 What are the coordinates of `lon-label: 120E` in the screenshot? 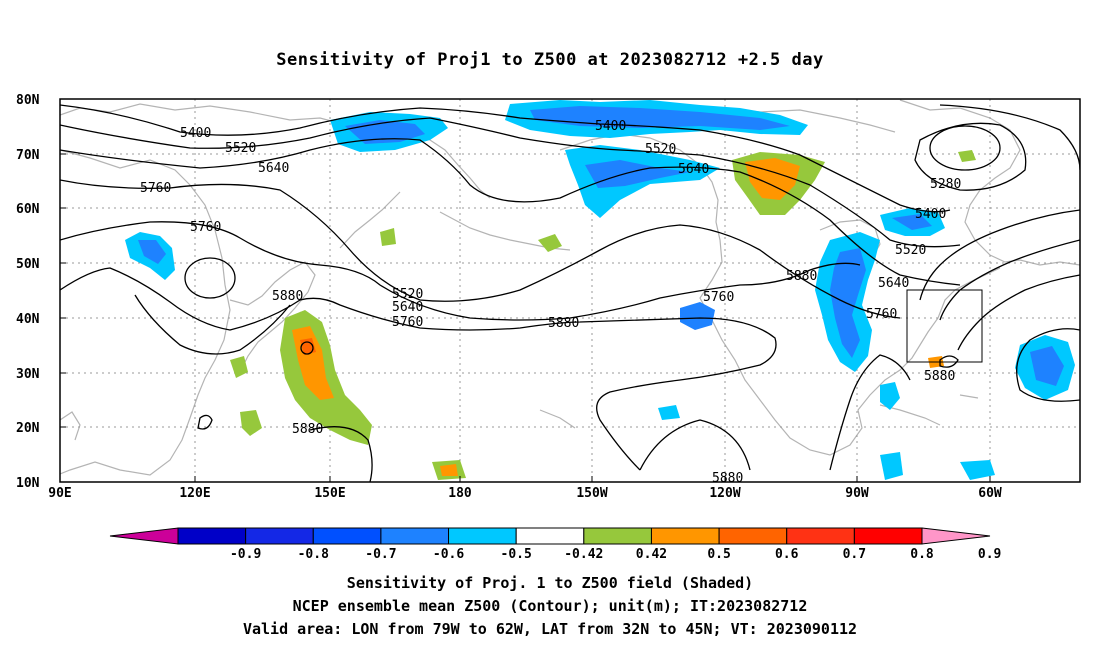 It's located at (194, 493).